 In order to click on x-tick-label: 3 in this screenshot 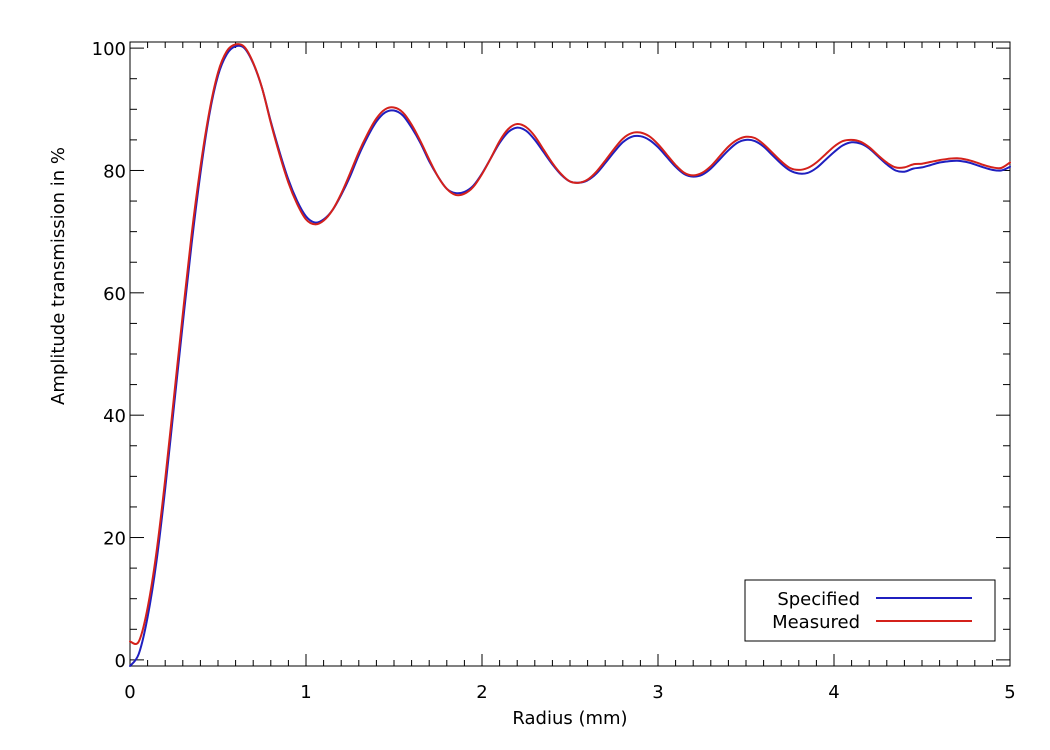, I will do `click(657, 692)`.